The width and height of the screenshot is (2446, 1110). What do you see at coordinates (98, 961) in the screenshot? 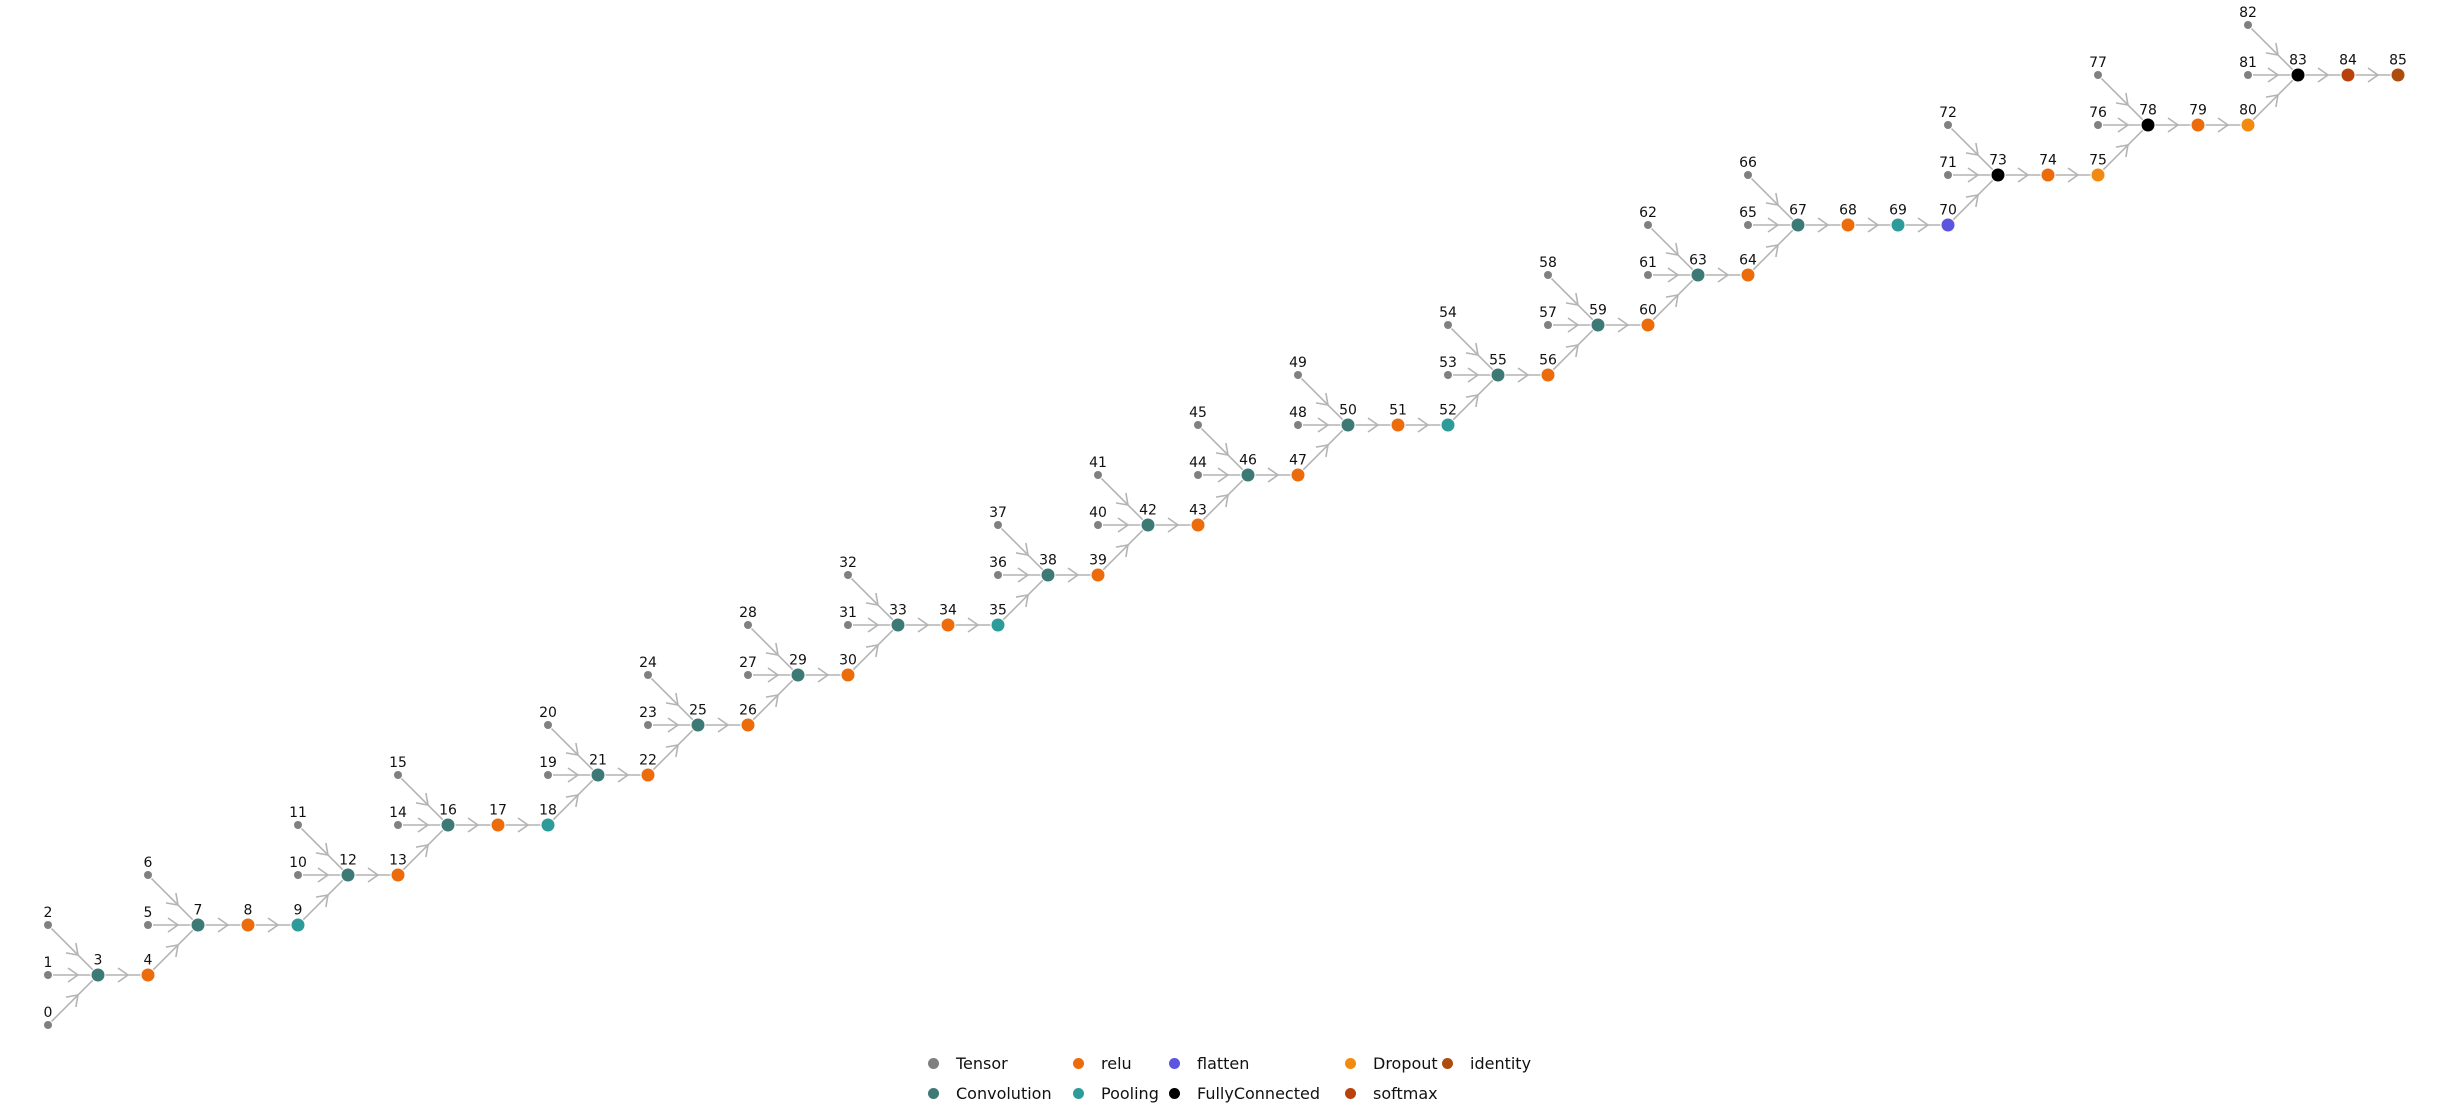
I see `node-label: 3` at bounding box center [98, 961].